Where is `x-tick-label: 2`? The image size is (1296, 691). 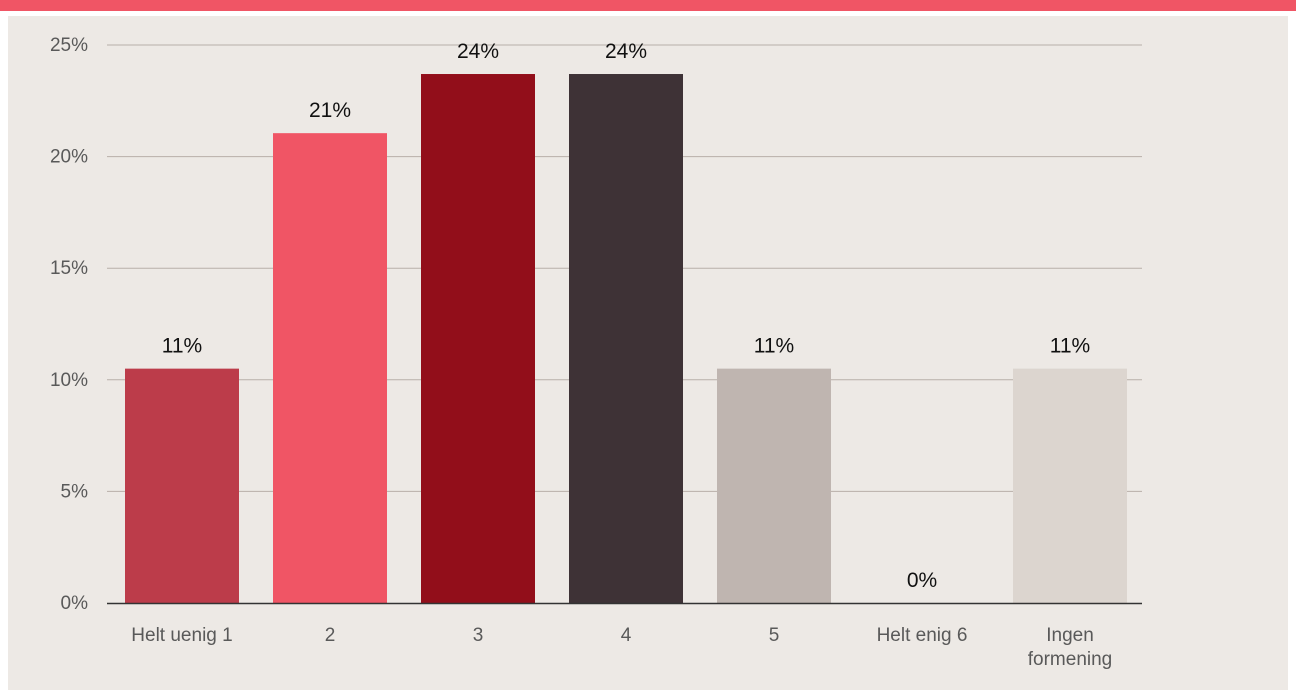
x-tick-label: 2 is located at coordinates (330, 635).